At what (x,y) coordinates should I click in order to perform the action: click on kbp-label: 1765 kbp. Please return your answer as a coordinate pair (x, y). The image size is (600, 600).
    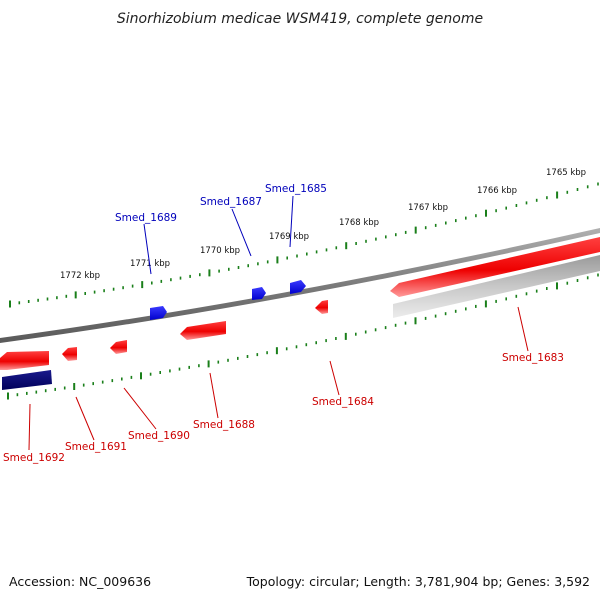
    Looking at the image, I should click on (566, 173).